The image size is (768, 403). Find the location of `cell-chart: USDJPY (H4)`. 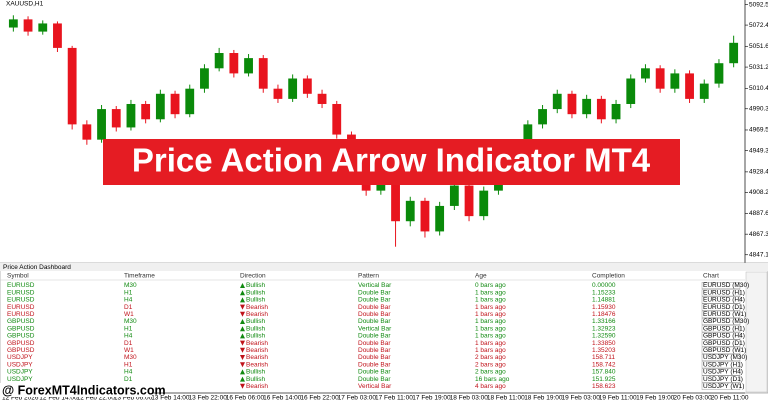

cell-chart: USDJPY (H4) is located at coordinates (723, 372).